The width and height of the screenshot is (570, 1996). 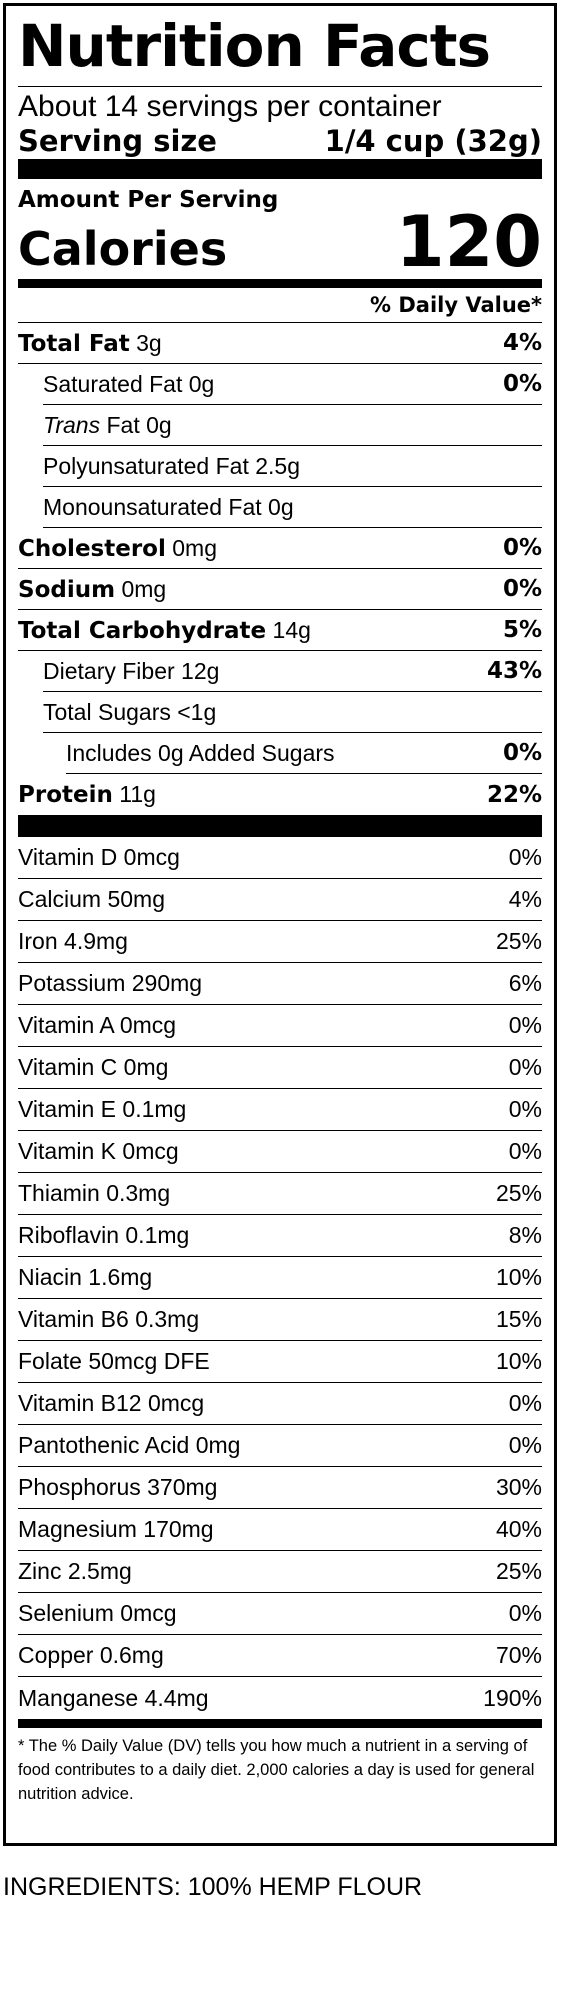 I want to click on vitamin-name: Vitamin B12 0mcg, so click(x=111, y=1403).